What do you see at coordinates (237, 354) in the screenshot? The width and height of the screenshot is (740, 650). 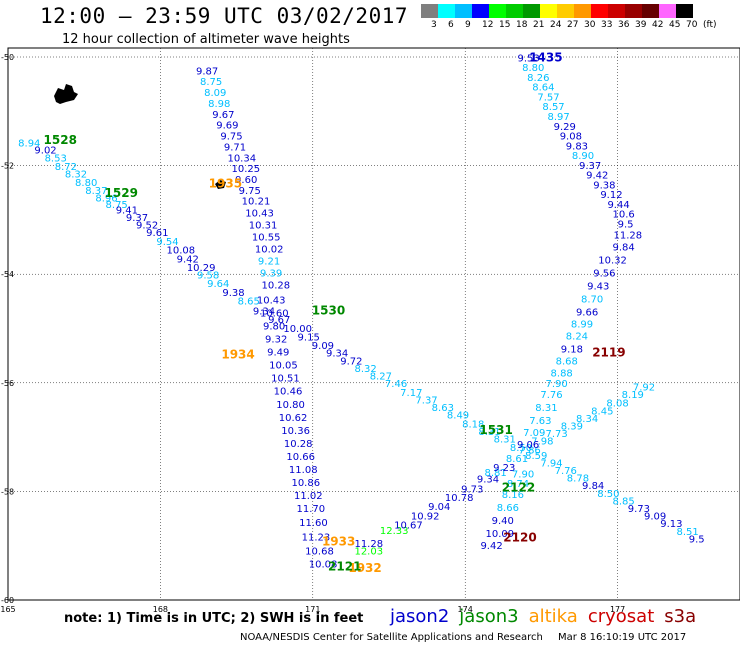 I see `pass-time-label: 1934` at bounding box center [237, 354].